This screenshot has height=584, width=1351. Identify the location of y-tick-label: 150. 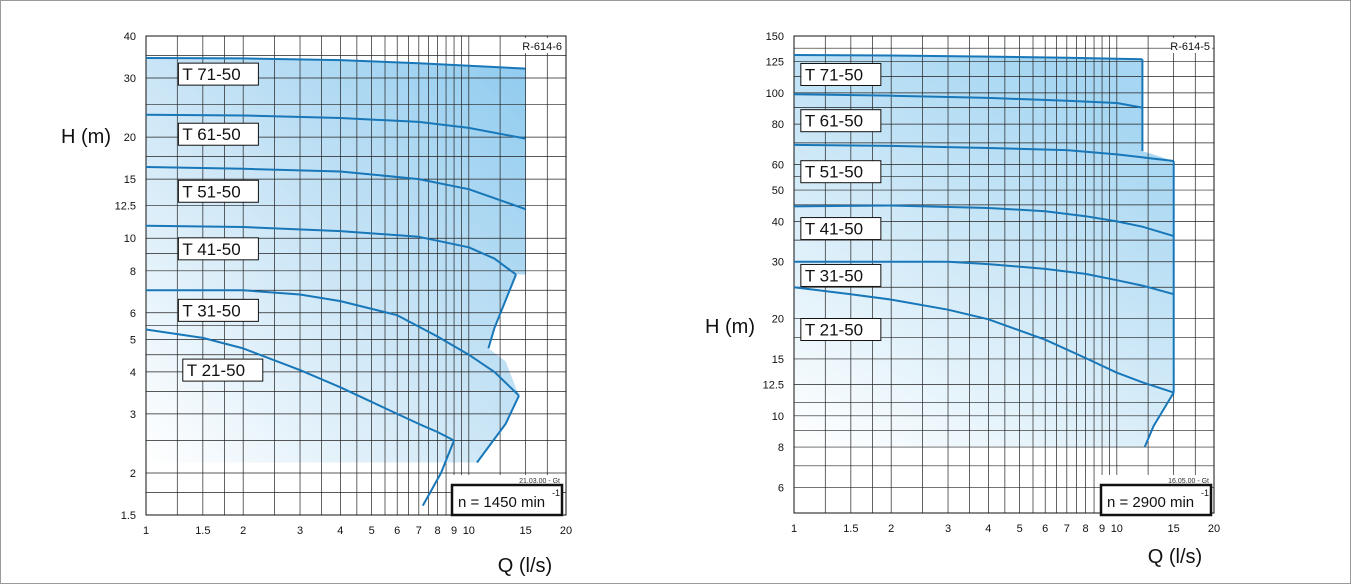
(775, 37).